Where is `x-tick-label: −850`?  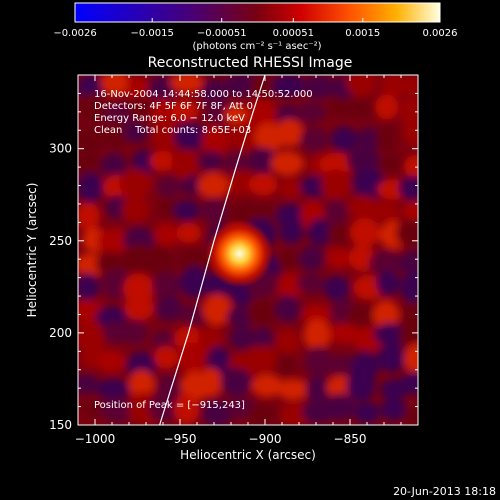 x-tick-label: −850 is located at coordinates (350, 439).